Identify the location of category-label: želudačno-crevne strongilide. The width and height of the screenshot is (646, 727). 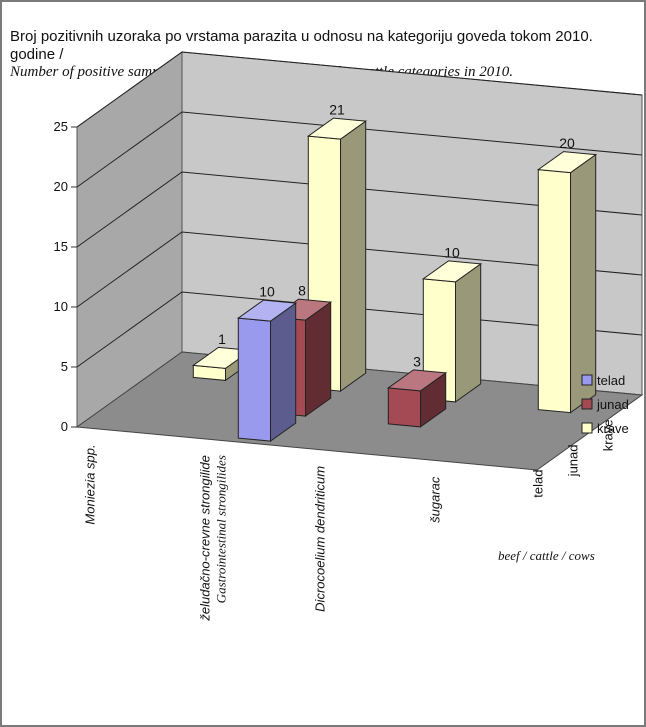
(205, 538).